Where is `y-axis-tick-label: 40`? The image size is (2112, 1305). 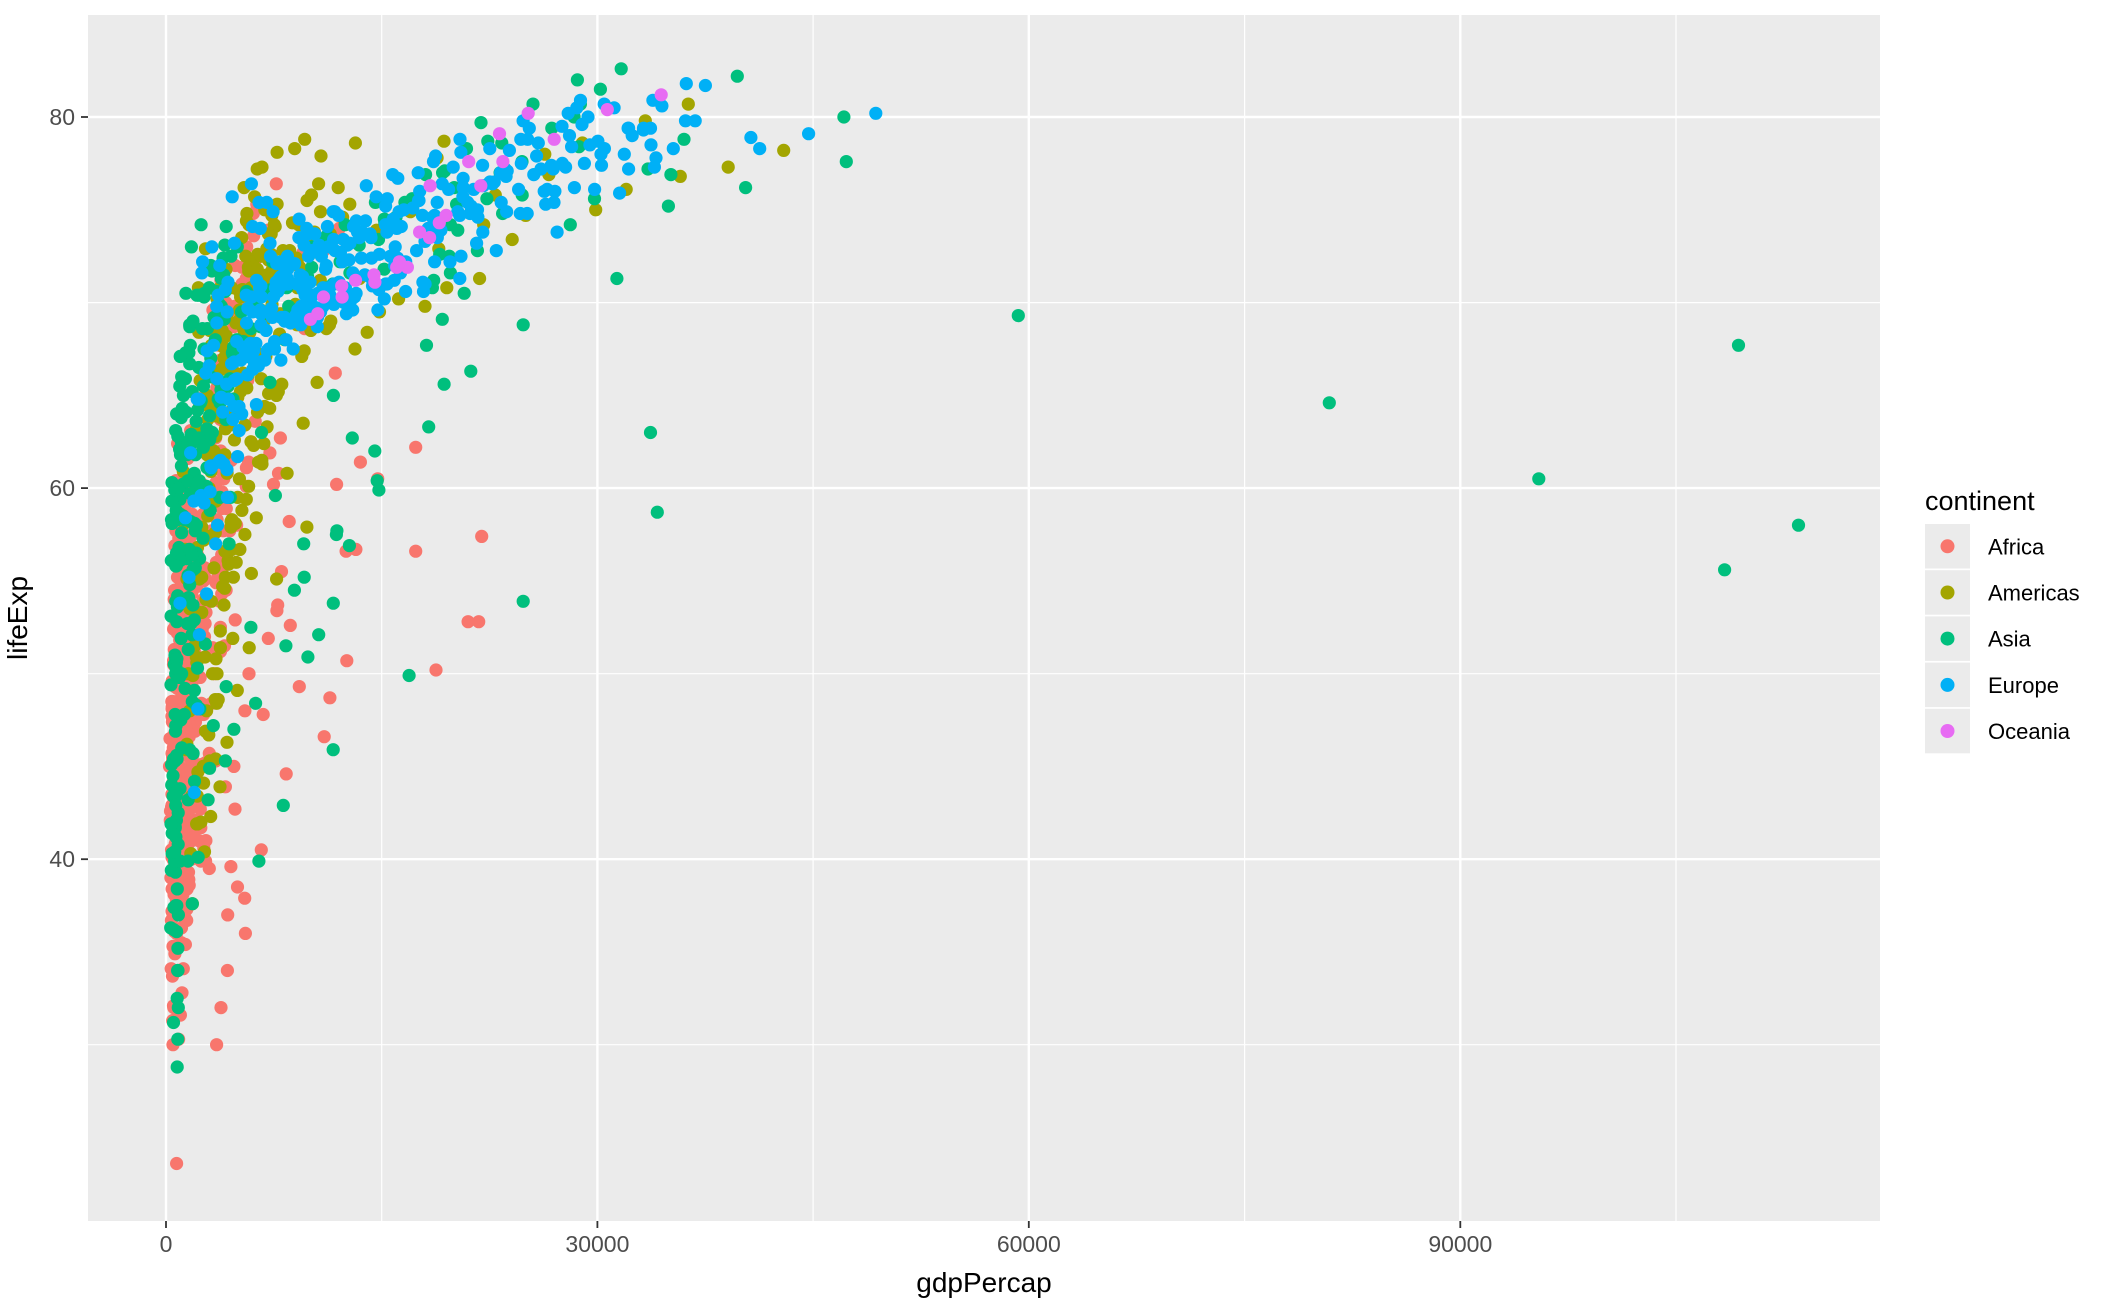
y-axis-tick-label: 40 is located at coordinates (62, 859).